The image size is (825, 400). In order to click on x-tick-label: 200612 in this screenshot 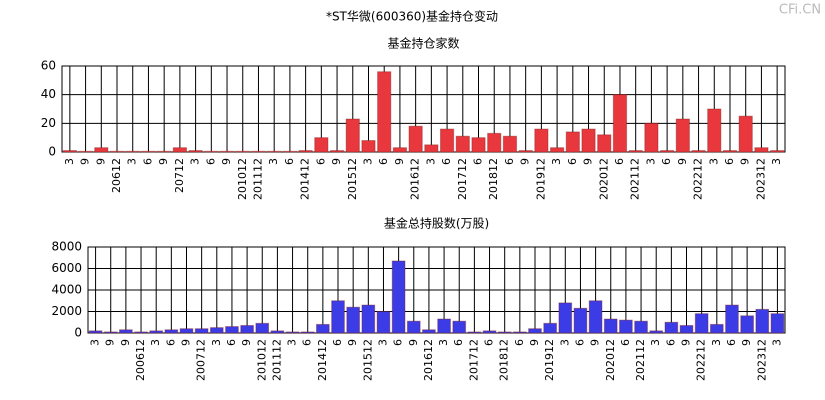, I will do `click(140, 360)`.